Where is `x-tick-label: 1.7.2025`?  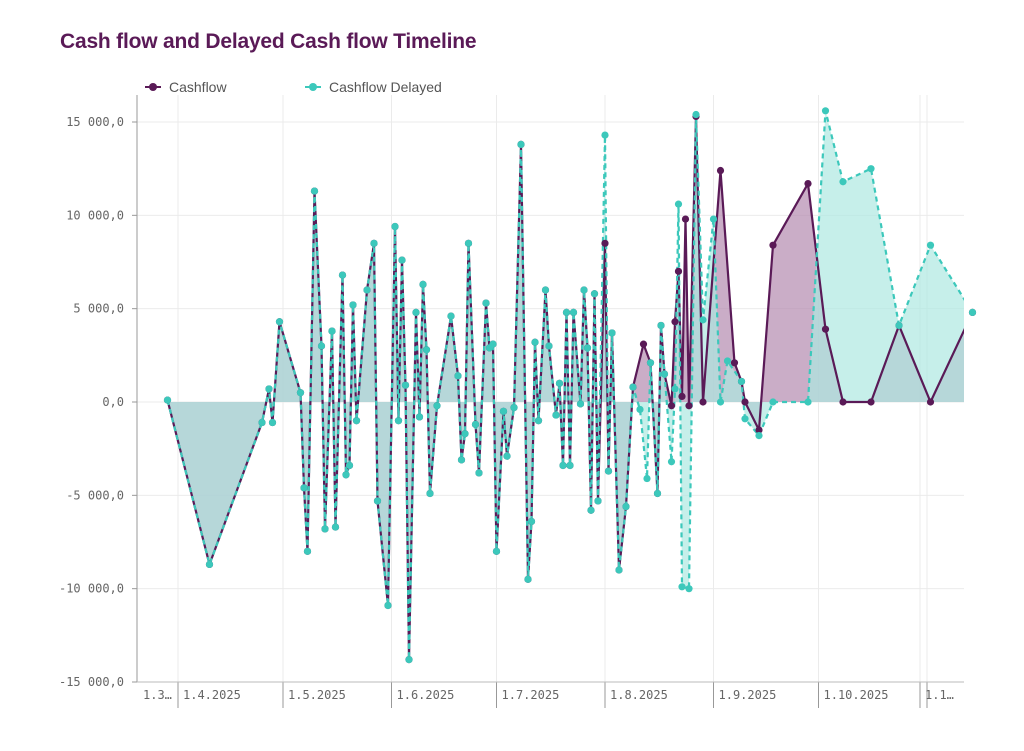 x-tick-label: 1.7.2025 is located at coordinates (531, 695).